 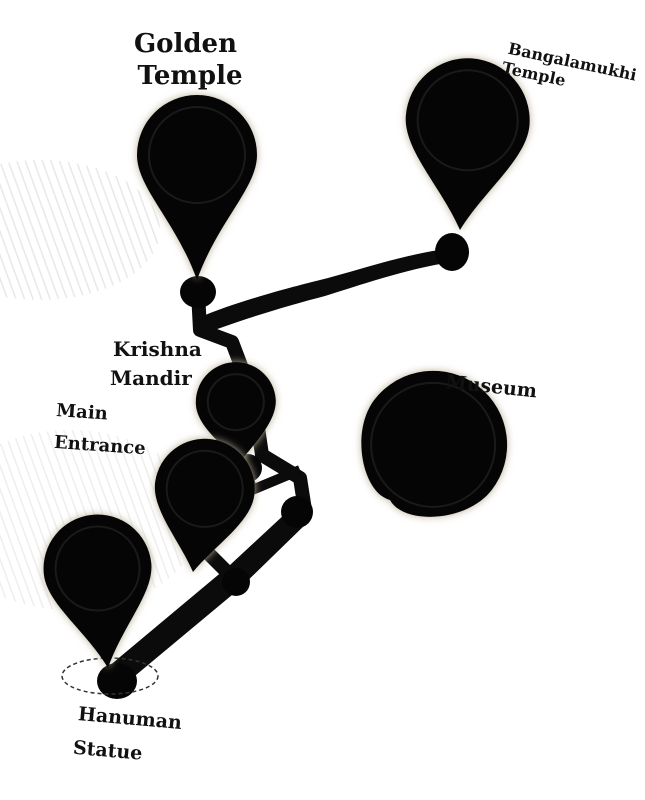 I want to click on bangalamukhi-temple-pin, so click(x=466, y=144).